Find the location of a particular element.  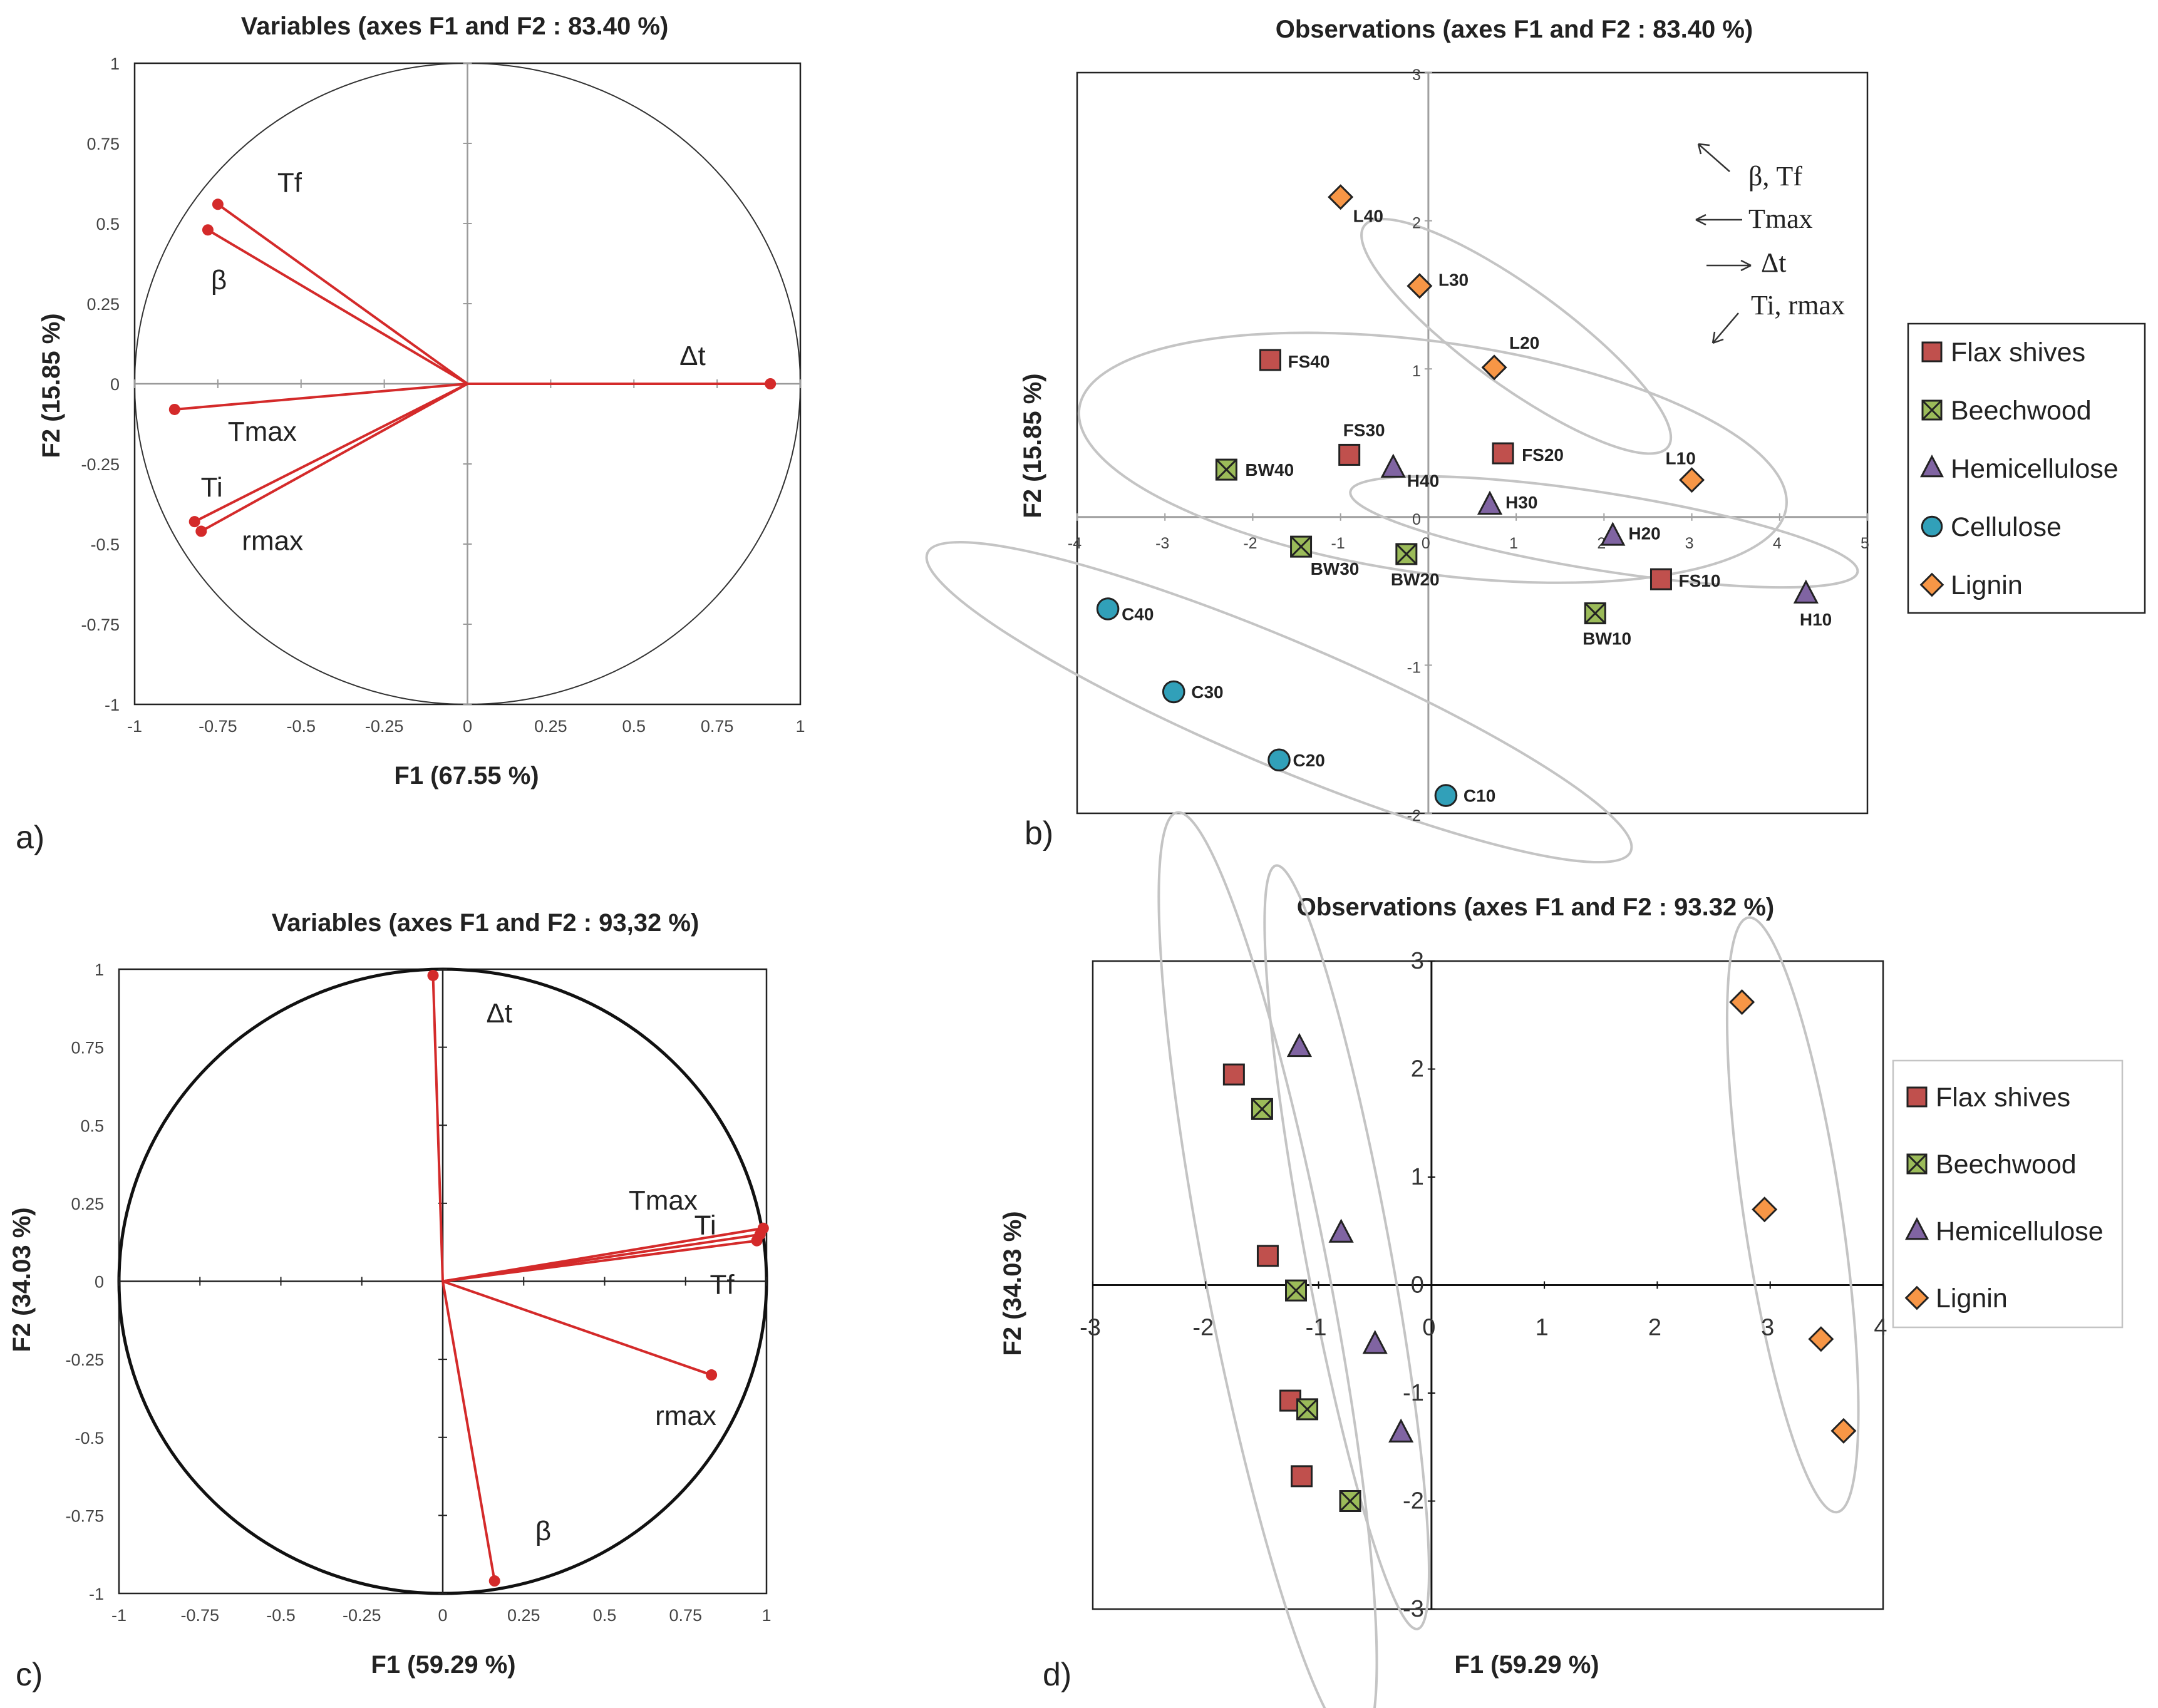

arrow-tmax is located at coordinates (1719, 220).